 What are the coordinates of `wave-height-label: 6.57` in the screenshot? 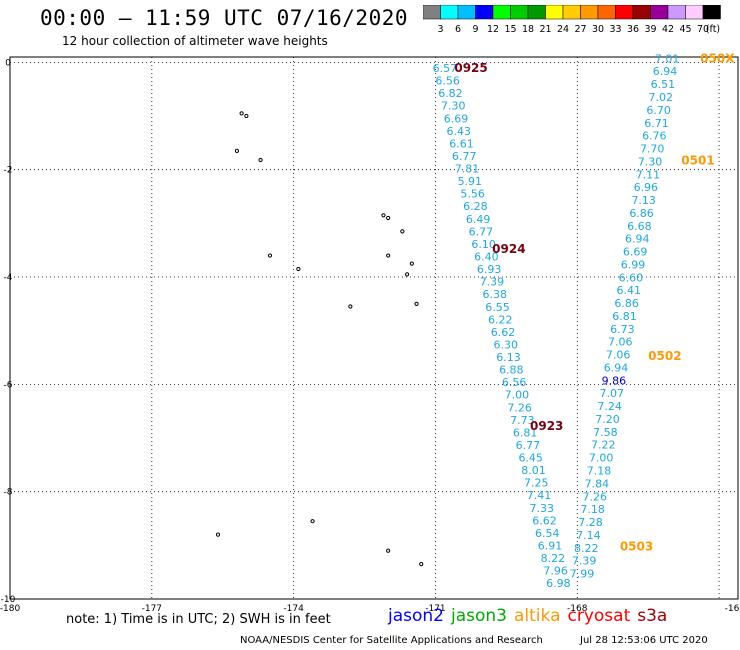 It's located at (445, 68).